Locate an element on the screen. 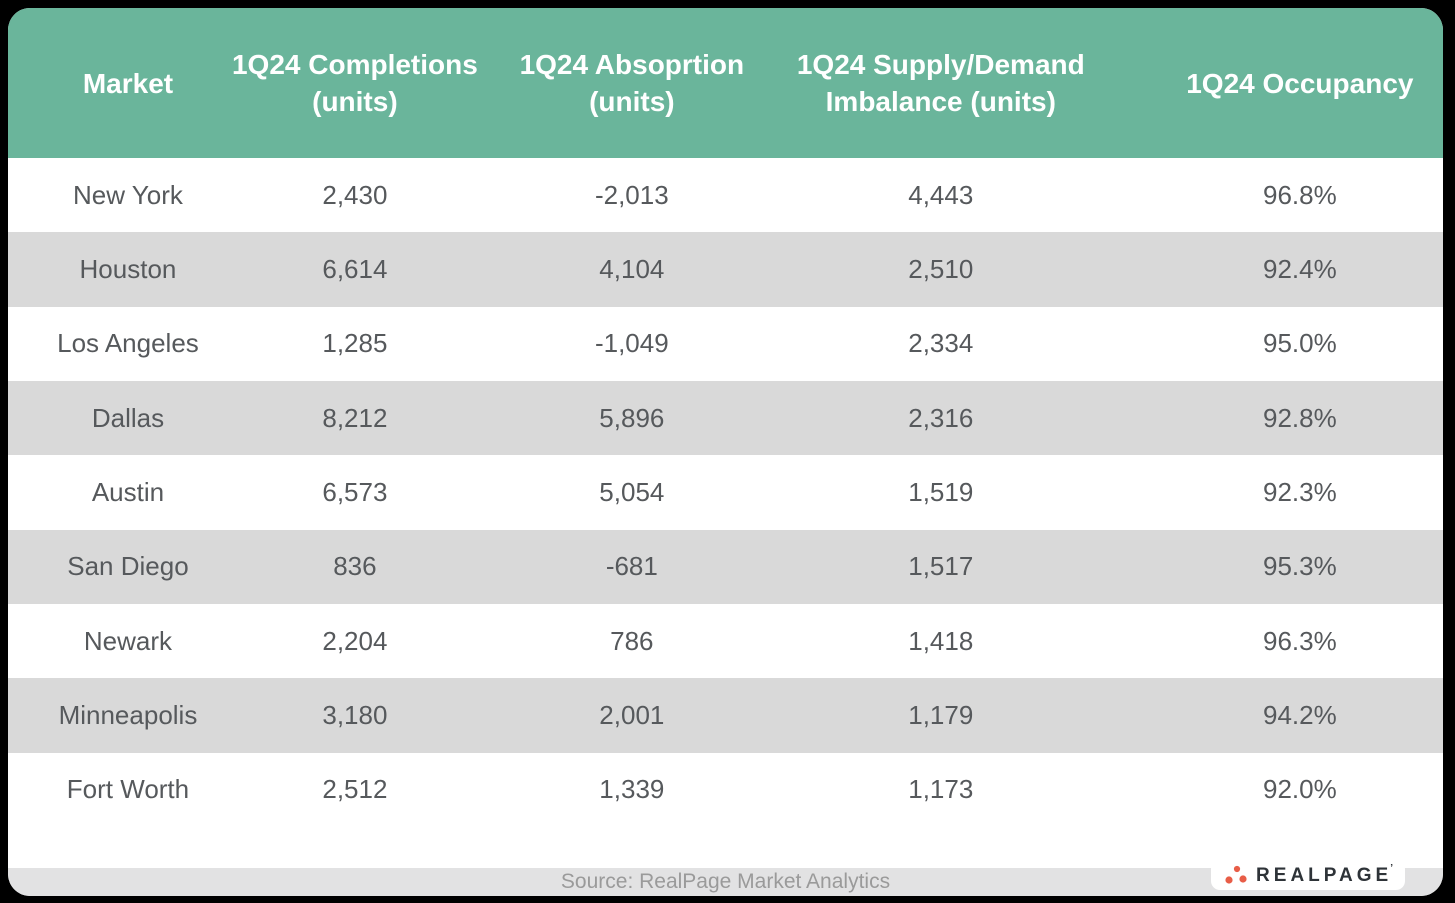 The height and width of the screenshot is (903, 1455). cell-market: Newark is located at coordinates (128, 640).